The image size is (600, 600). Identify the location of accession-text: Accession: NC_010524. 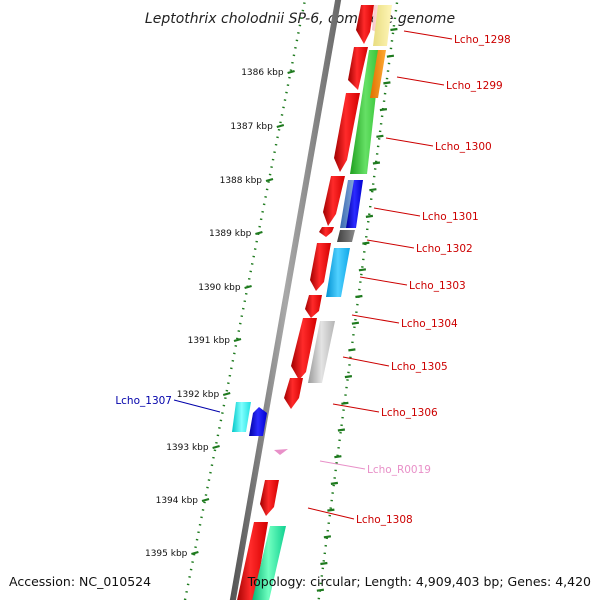
(80, 581).